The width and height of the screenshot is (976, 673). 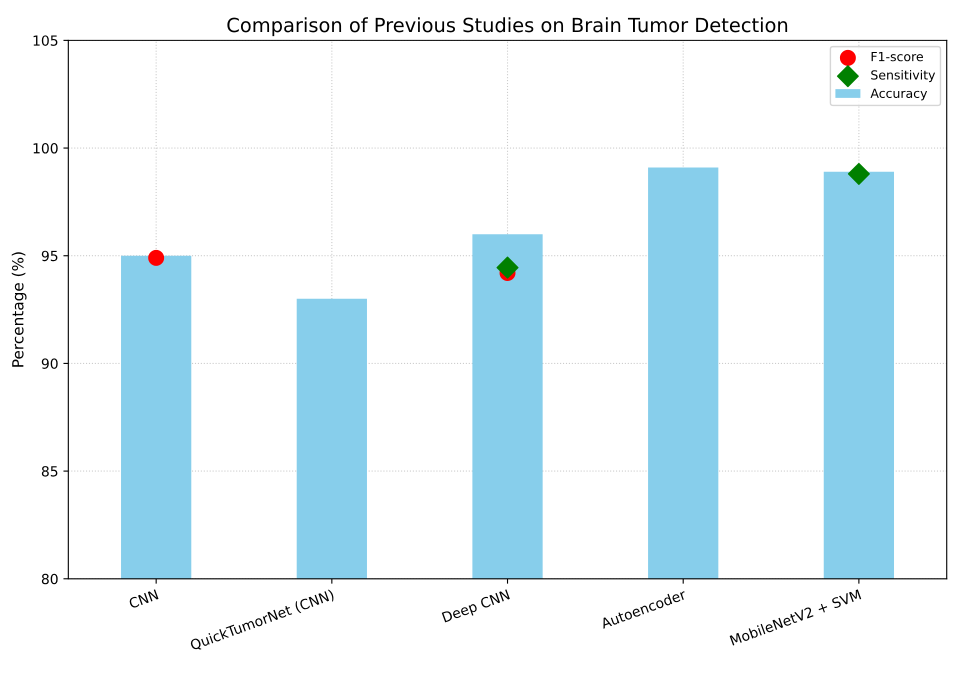 What do you see at coordinates (507, 26) in the screenshot?
I see `chart-title: Comparison of Previous Studies on Brain Tumor Detection` at bounding box center [507, 26].